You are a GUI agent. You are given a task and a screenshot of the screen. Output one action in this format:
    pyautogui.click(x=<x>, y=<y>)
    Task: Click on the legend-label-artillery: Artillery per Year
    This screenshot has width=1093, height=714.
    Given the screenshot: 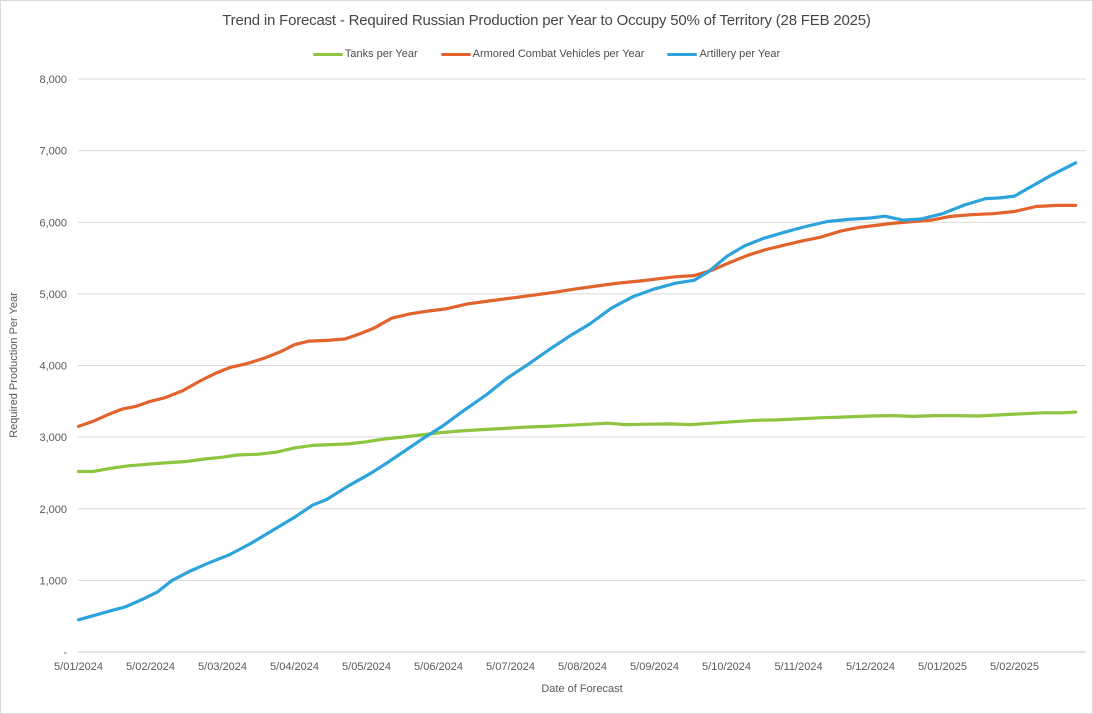 What is the action you would take?
    pyautogui.click(x=740, y=54)
    